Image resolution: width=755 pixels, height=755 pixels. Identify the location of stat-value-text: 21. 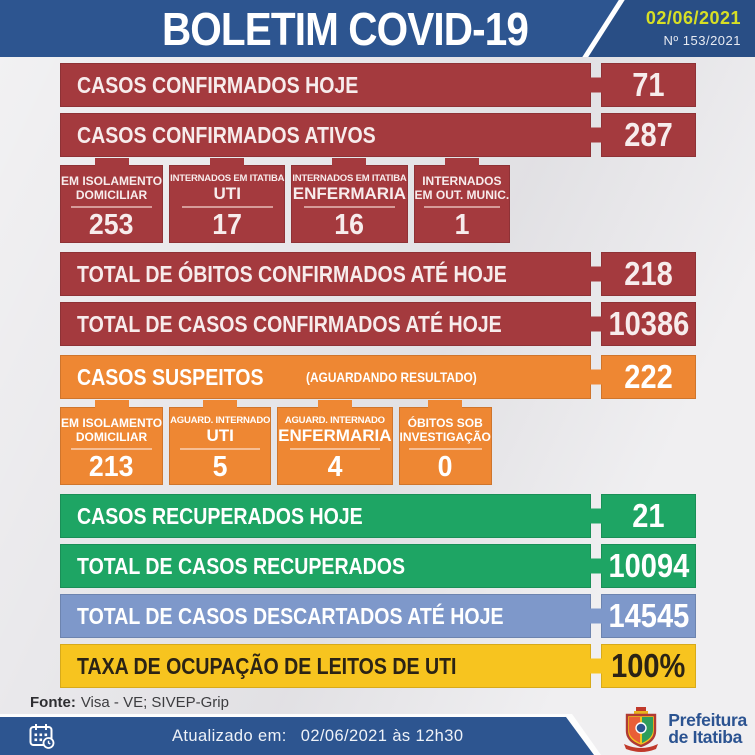
(648, 515).